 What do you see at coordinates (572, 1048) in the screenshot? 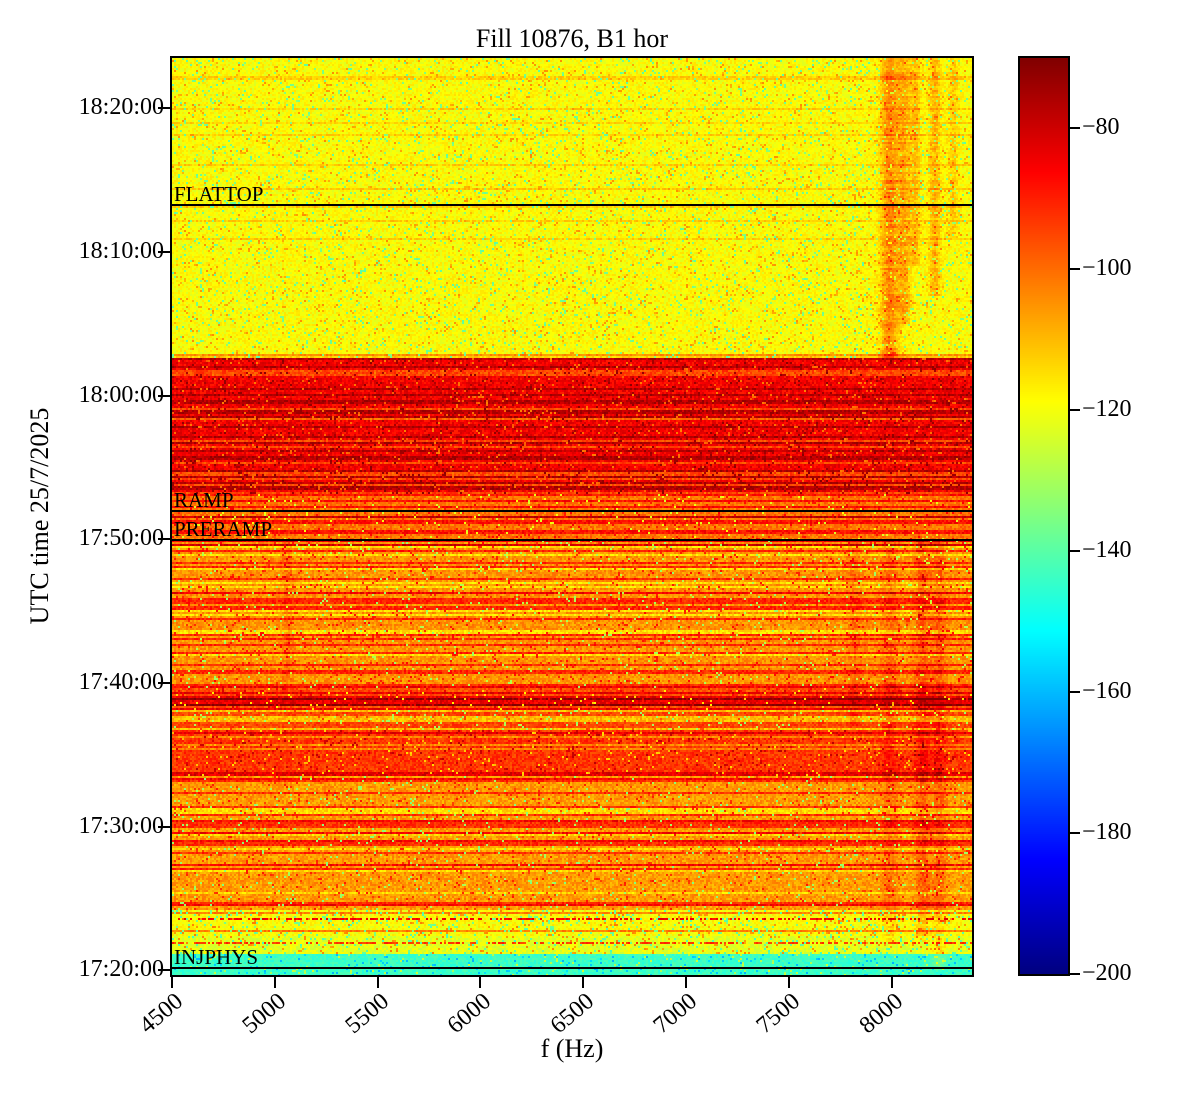
I see `x-axis-label: f (Hz)` at bounding box center [572, 1048].